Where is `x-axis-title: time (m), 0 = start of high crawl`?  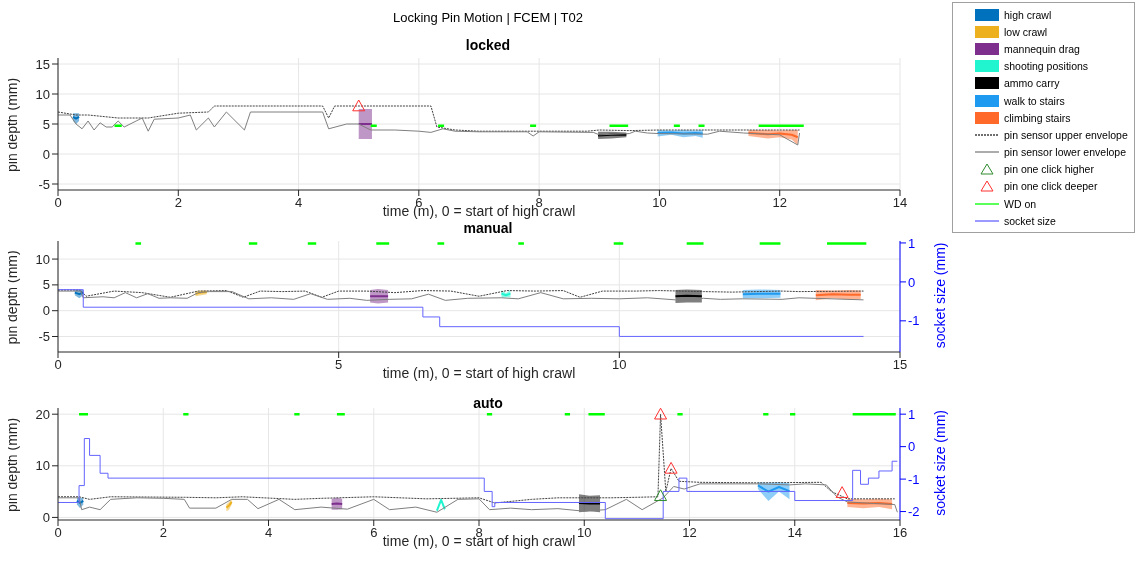
x-axis-title: time (m), 0 = start of high crawl is located at coordinates (479, 373).